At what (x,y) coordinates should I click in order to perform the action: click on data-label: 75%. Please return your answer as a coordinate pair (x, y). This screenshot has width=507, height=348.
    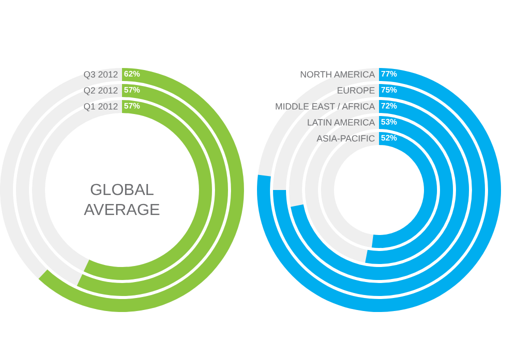
    Looking at the image, I should click on (389, 90).